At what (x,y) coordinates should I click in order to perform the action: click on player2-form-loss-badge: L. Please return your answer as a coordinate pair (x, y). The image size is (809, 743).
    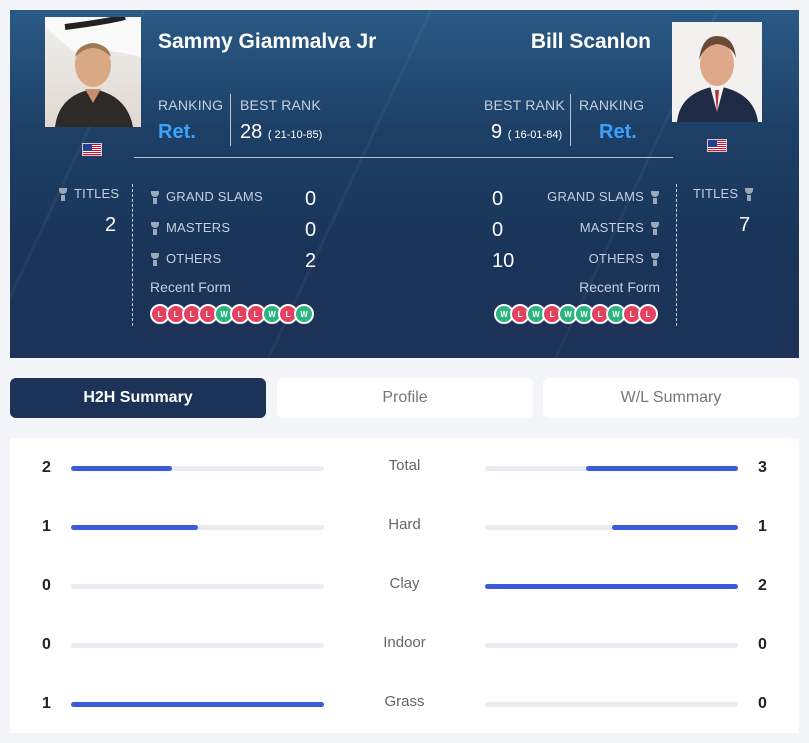
    Looking at the image, I should click on (648, 314).